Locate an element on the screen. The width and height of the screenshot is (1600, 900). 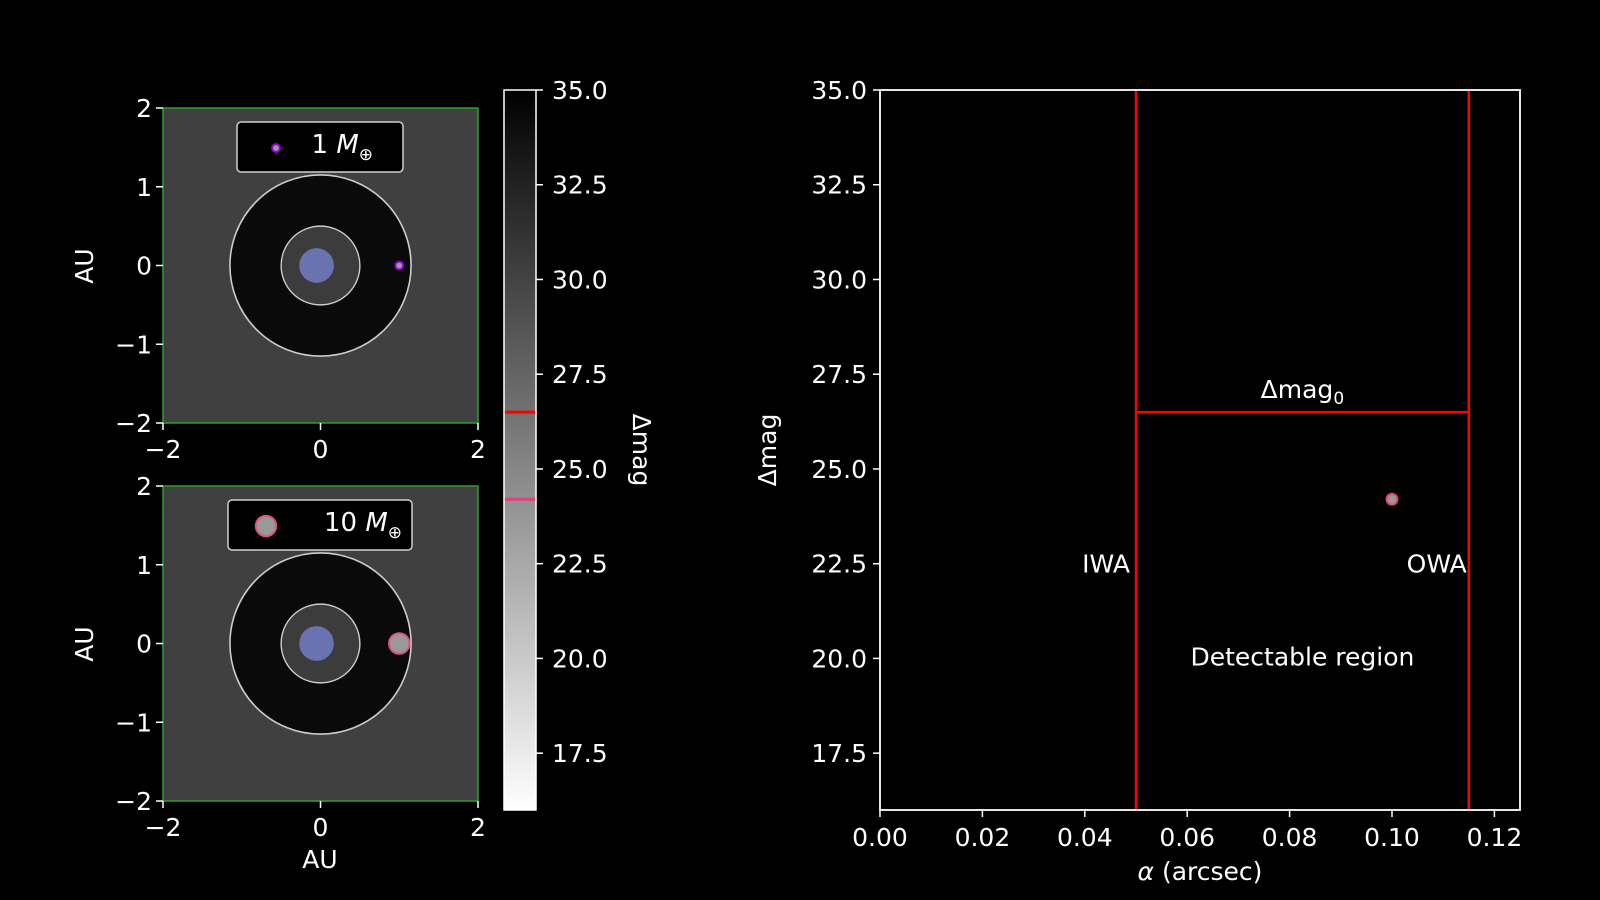
y-tick-label: 35.0 is located at coordinates (839, 90).